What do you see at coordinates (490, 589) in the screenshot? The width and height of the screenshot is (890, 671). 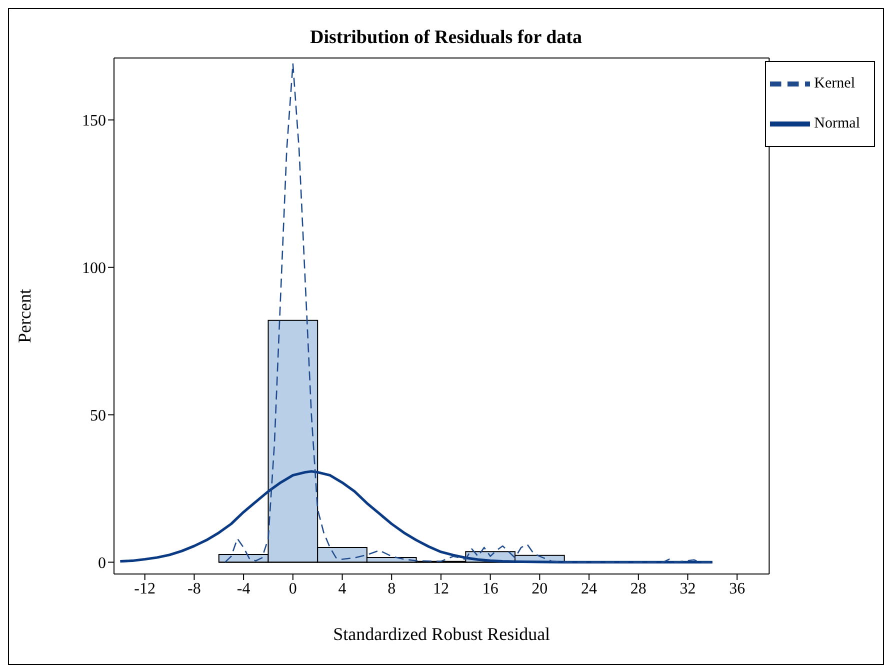 I see `x-tick-label: 16` at bounding box center [490, 589].